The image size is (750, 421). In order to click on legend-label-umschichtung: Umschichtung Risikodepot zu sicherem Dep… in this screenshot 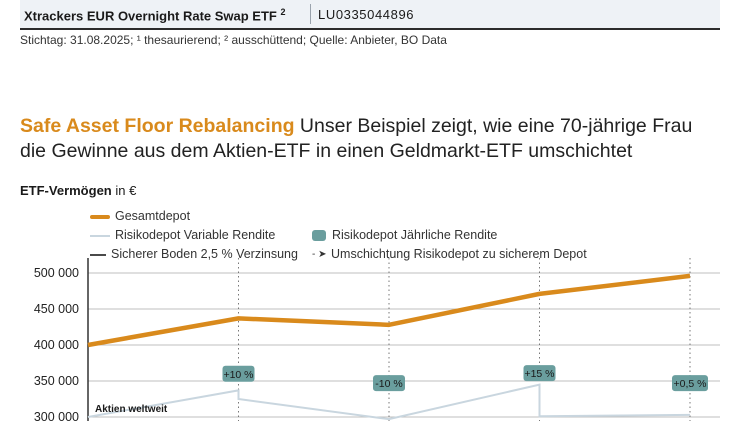, I will do `click(459, 254)`.